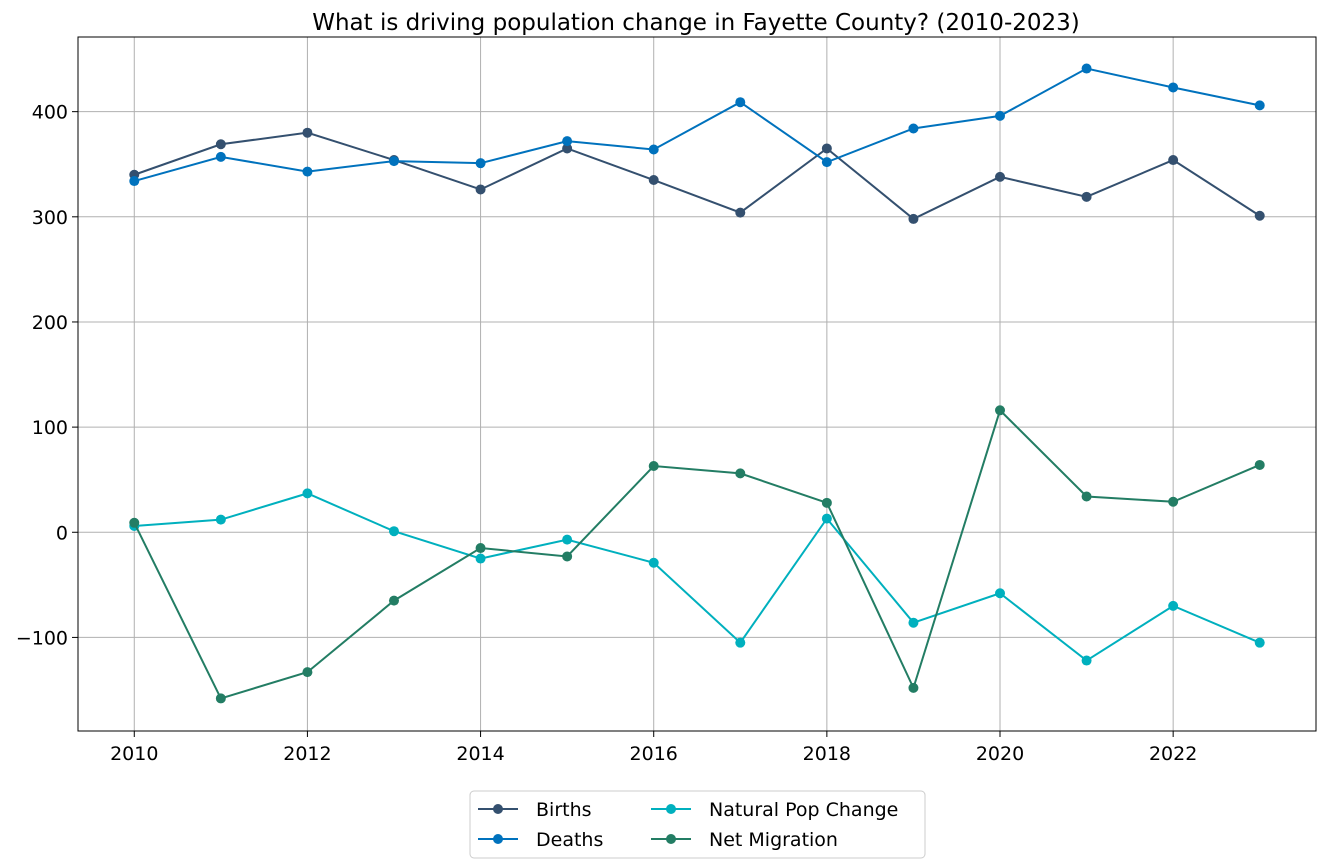  I want to click on series-deaths, so click(697, 125).